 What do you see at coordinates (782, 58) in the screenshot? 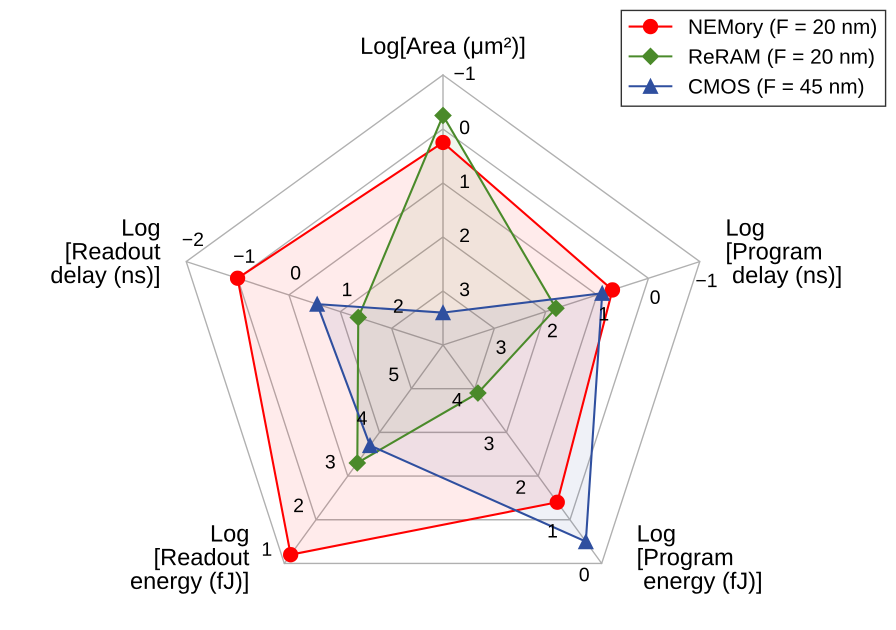
I see `legend-label: ReRAM (F = 20 nm)` at bounding box center [782, 58].